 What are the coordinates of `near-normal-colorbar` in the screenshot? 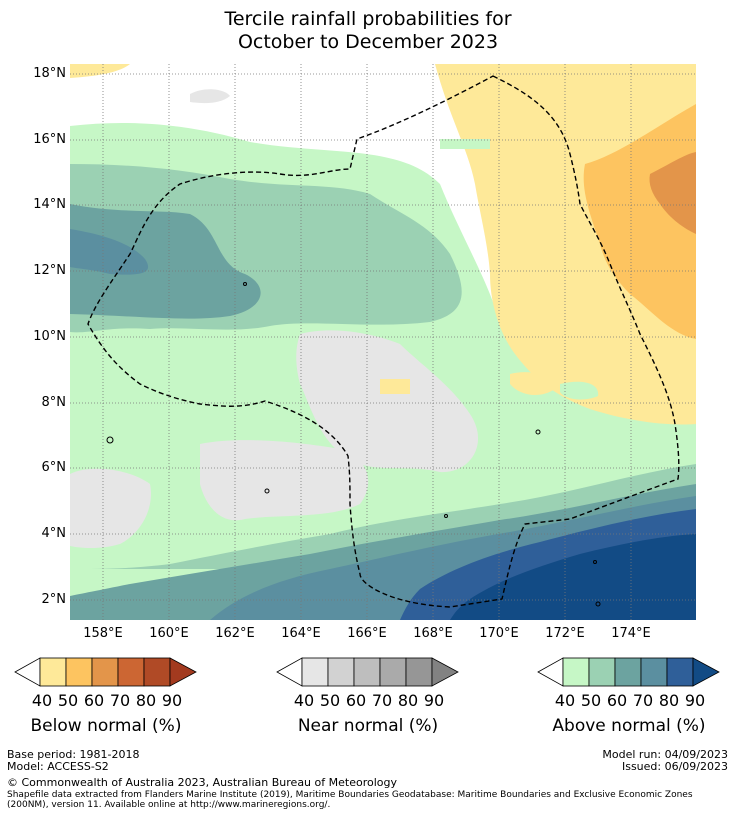 It's located at (367, 672).